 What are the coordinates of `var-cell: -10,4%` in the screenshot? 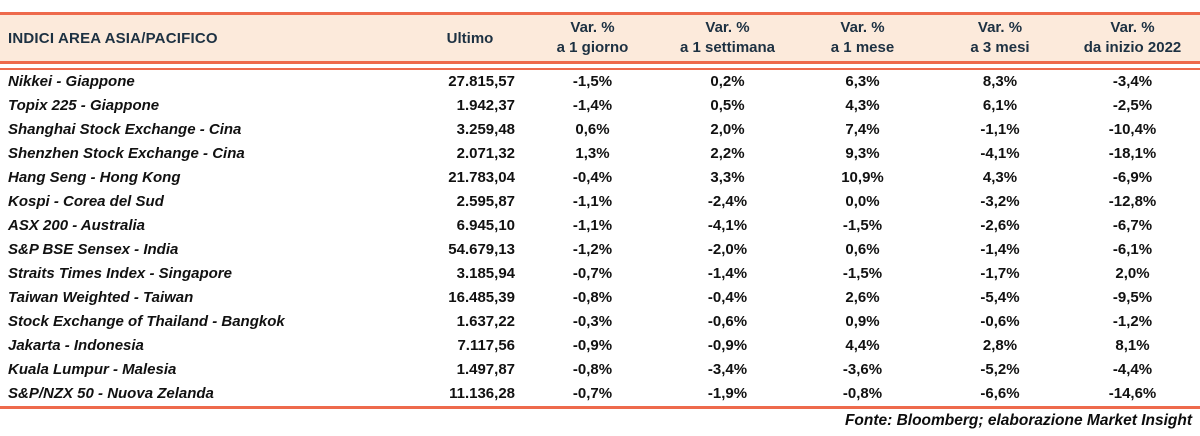 It's located at (1132, 129).